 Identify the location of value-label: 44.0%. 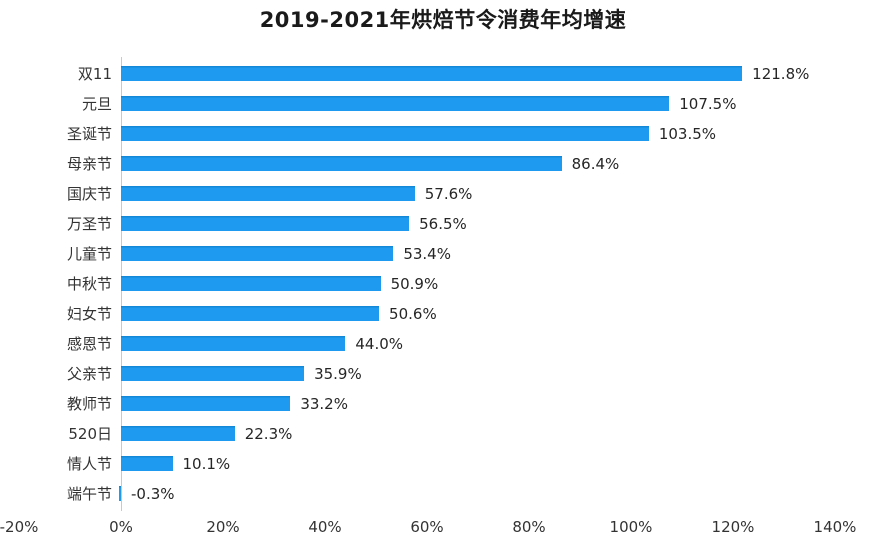
(379, 344).